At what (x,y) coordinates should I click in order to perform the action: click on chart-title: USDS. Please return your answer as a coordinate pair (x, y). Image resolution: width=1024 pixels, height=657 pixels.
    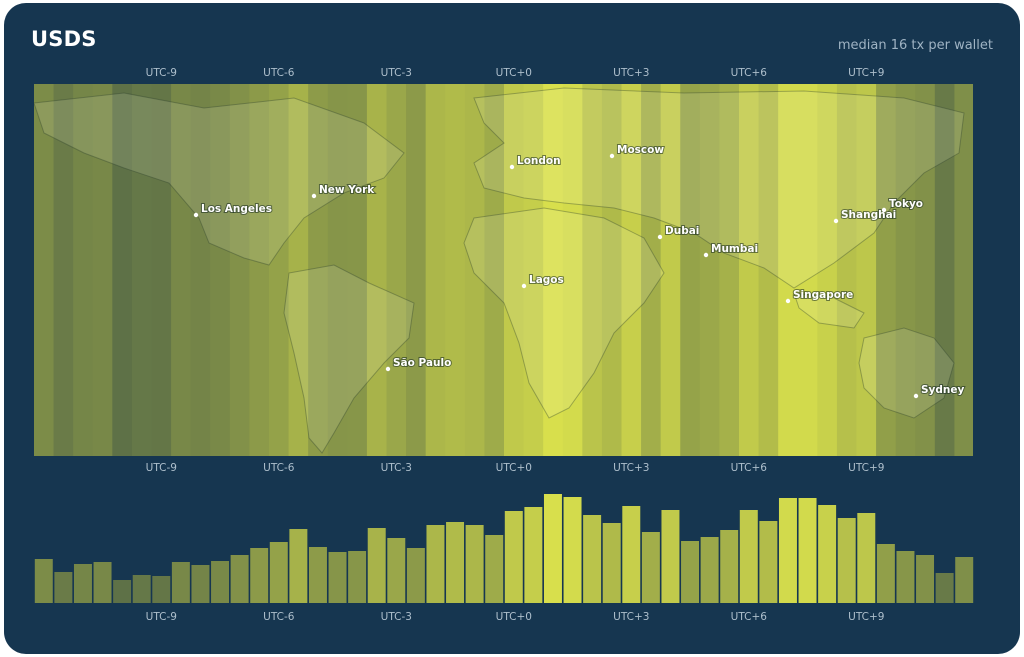
    Looking at the image, I should click on (64, 39).